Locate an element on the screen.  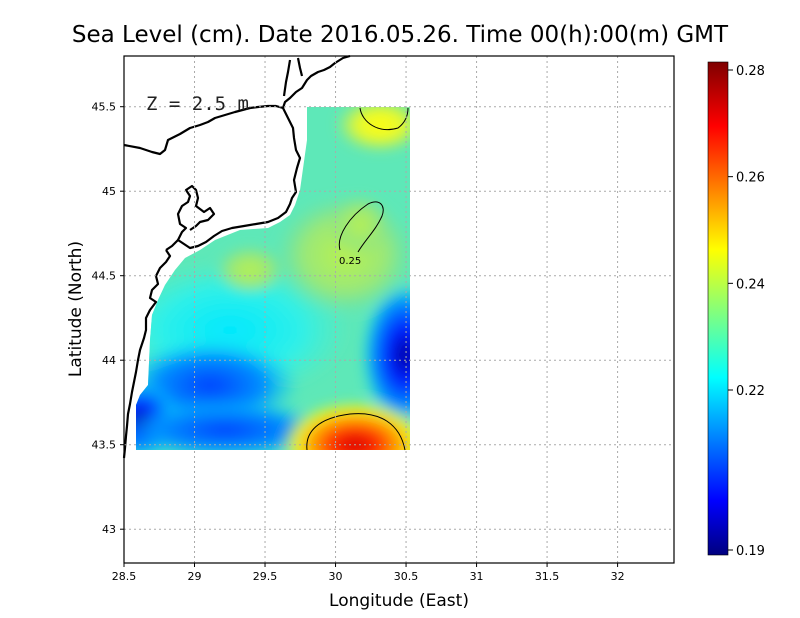
colorbar-tick-label: 0.26 is located at coordinates (750, 178).